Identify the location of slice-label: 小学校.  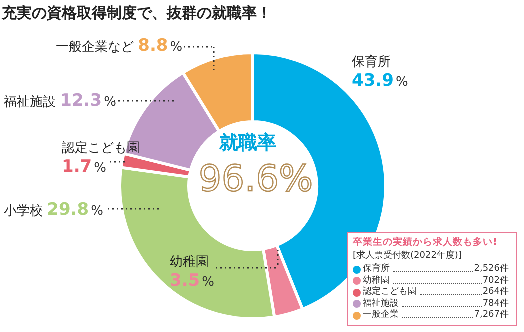
(23, 211).